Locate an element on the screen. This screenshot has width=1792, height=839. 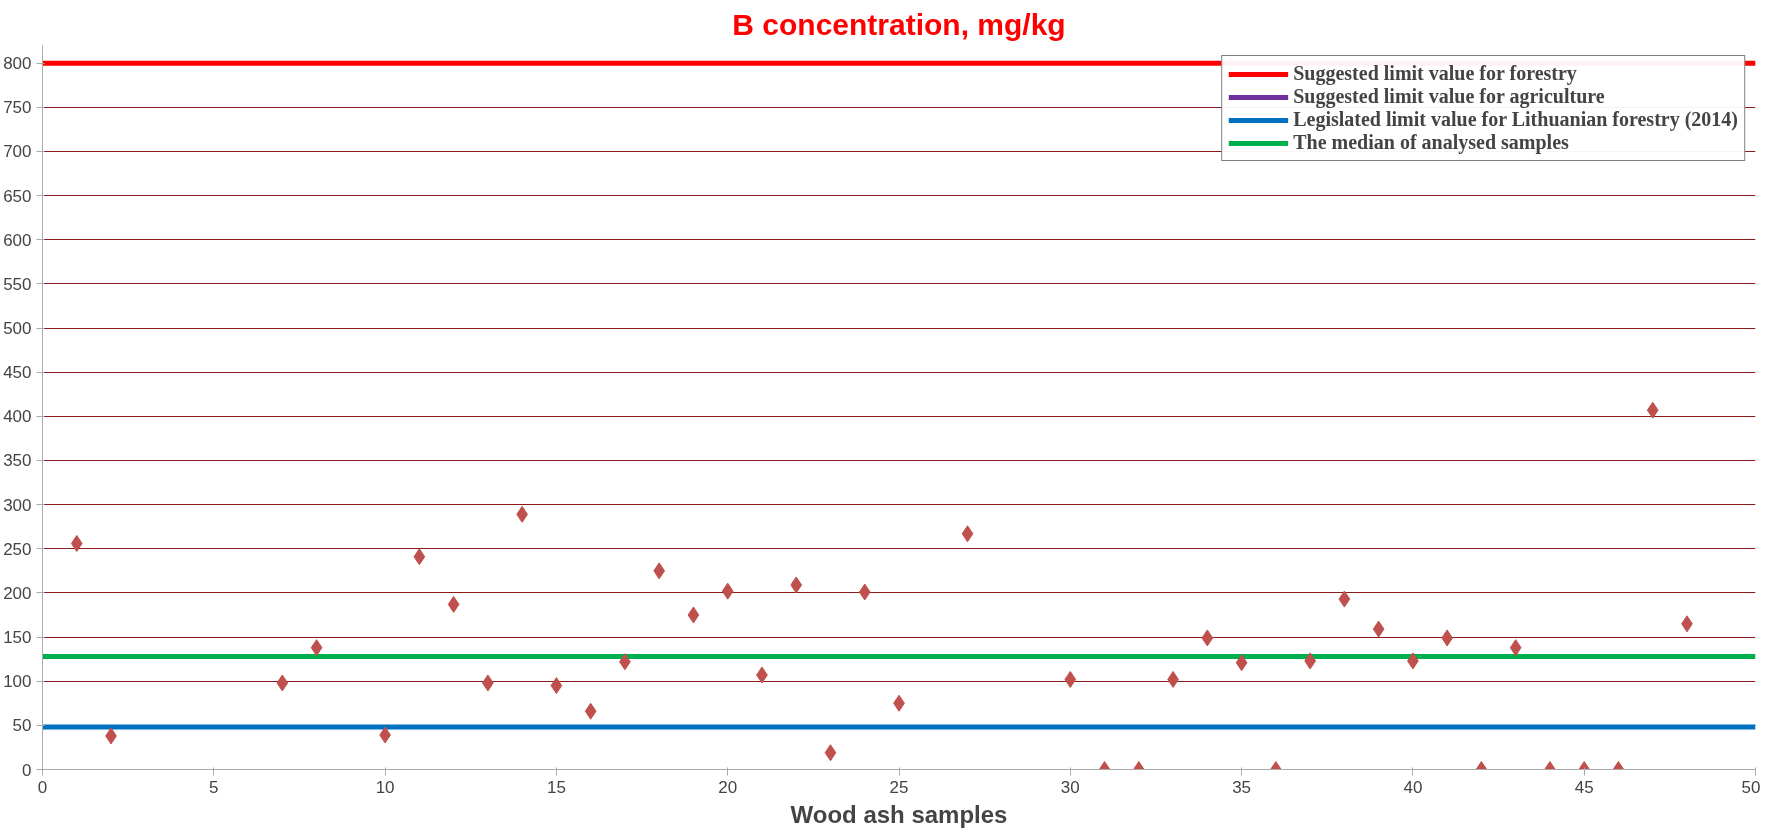
y-tick-label: 450 is located at coordinates (17, 373).